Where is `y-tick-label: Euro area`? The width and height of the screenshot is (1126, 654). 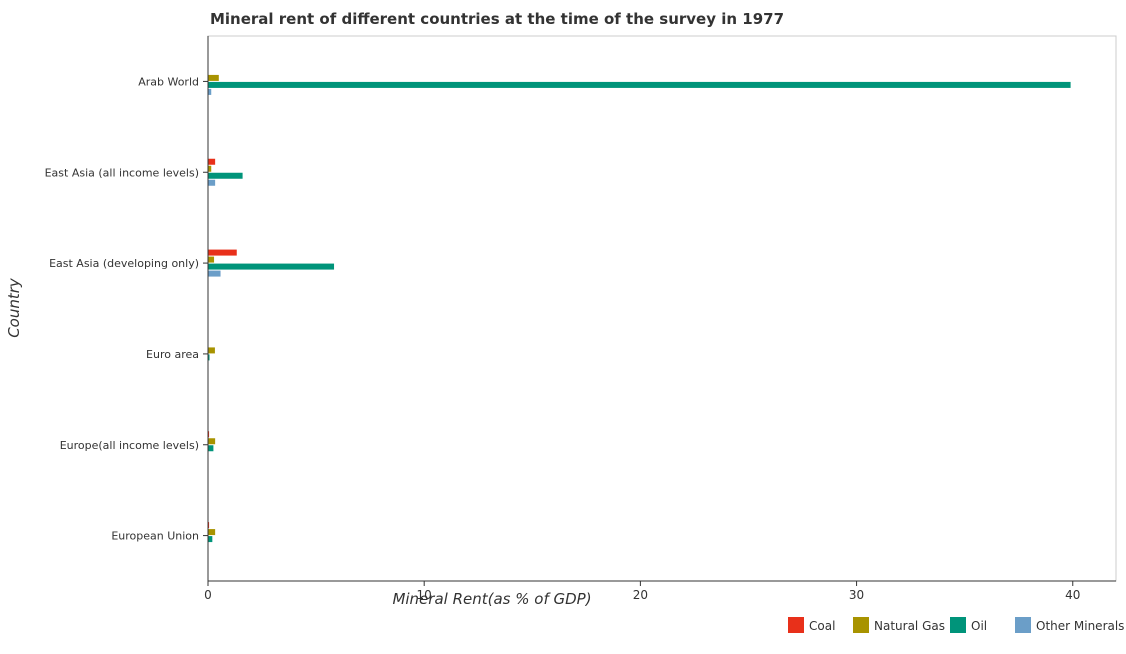 y-tick-label: Euro area is located at coordinates (172, 354).